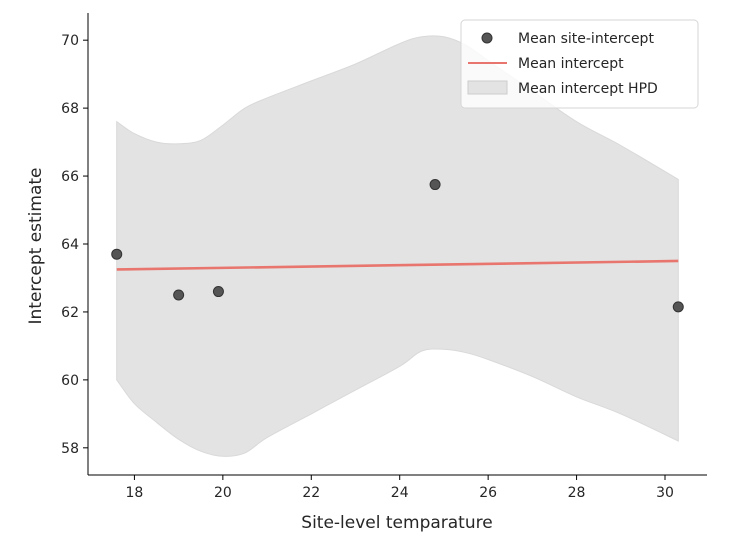 The width and height of the screenshot is (747, 551). Describe the element at coordinates (665, 493) in the screenshot. I see `x-tick-label: 30` at that location.